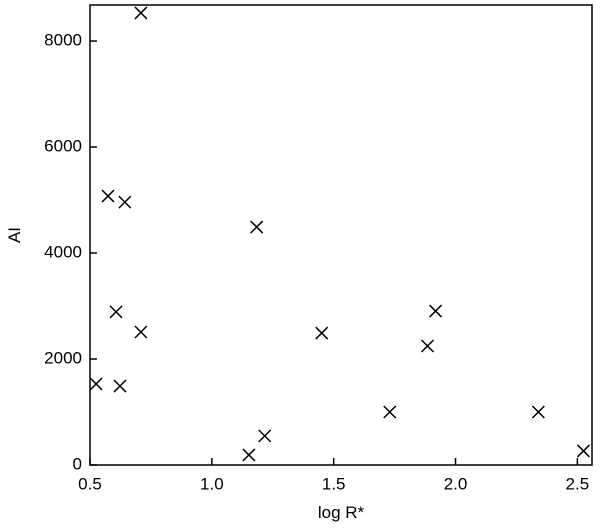 This screenshot has width=600, height=528. What do you see at coordinates (77, 463) in the screenshot?
I see `y-tick-label: 0` at bounding box center [77, 463].